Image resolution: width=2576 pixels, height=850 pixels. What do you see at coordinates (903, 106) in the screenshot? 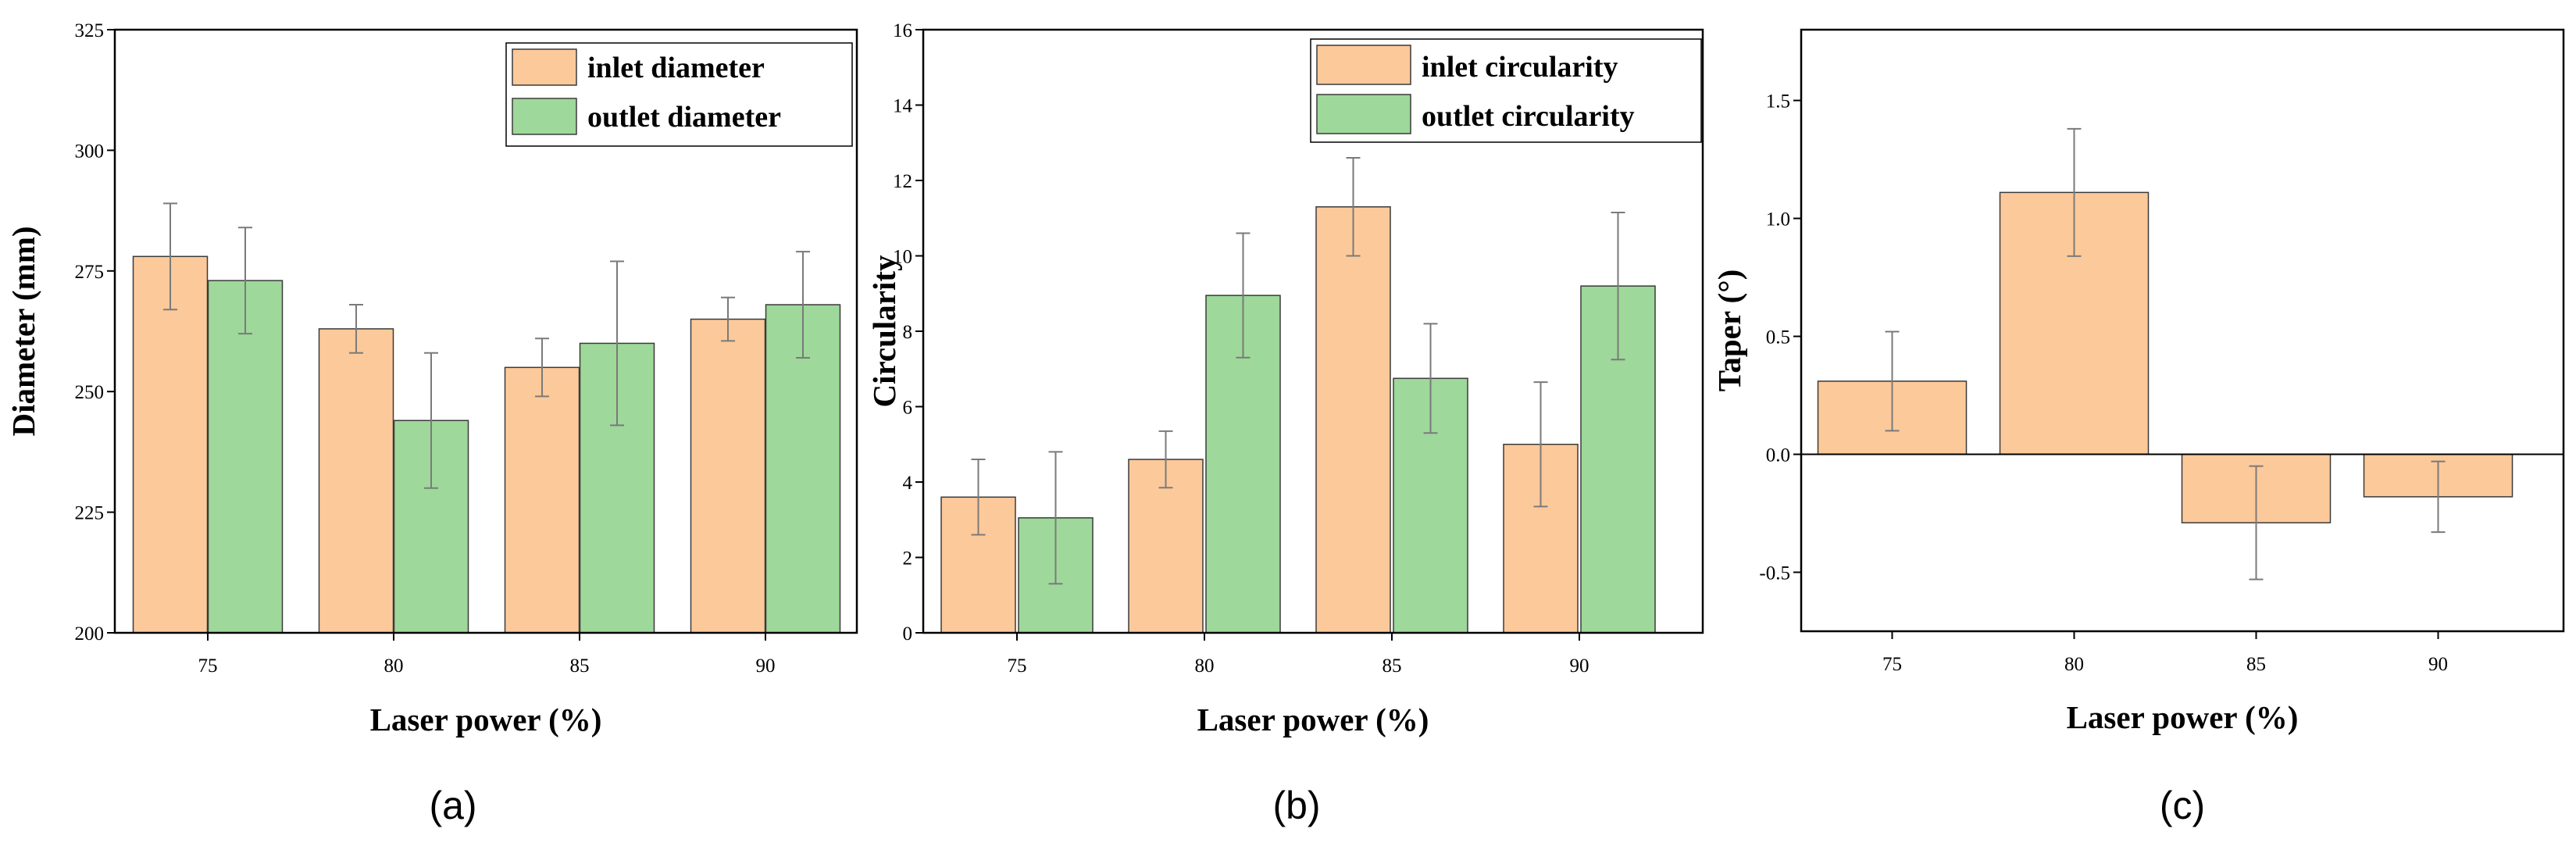
I see `y-tick-label: 14` at bounding box center [903, 106].